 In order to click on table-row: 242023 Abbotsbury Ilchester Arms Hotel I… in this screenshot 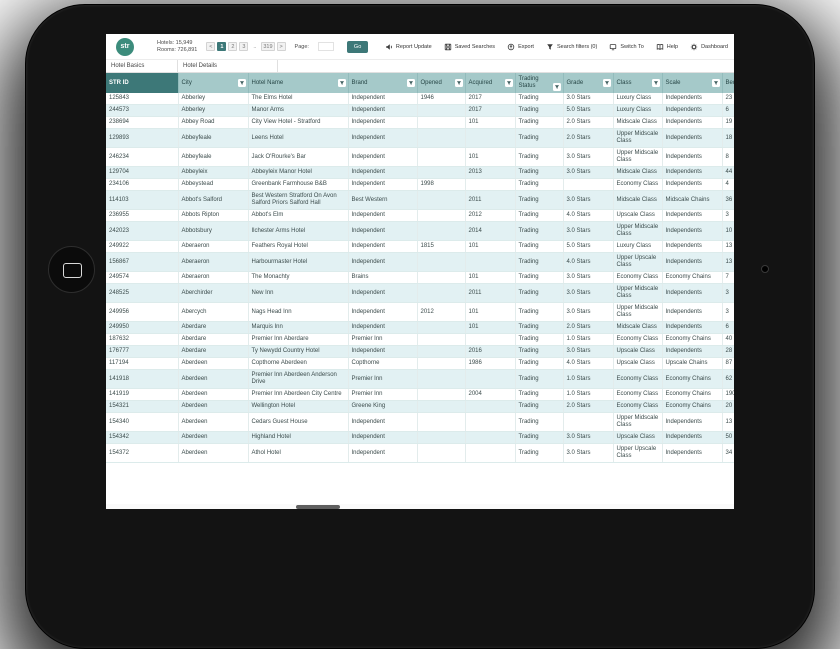, I will do `click(420, 231)`.